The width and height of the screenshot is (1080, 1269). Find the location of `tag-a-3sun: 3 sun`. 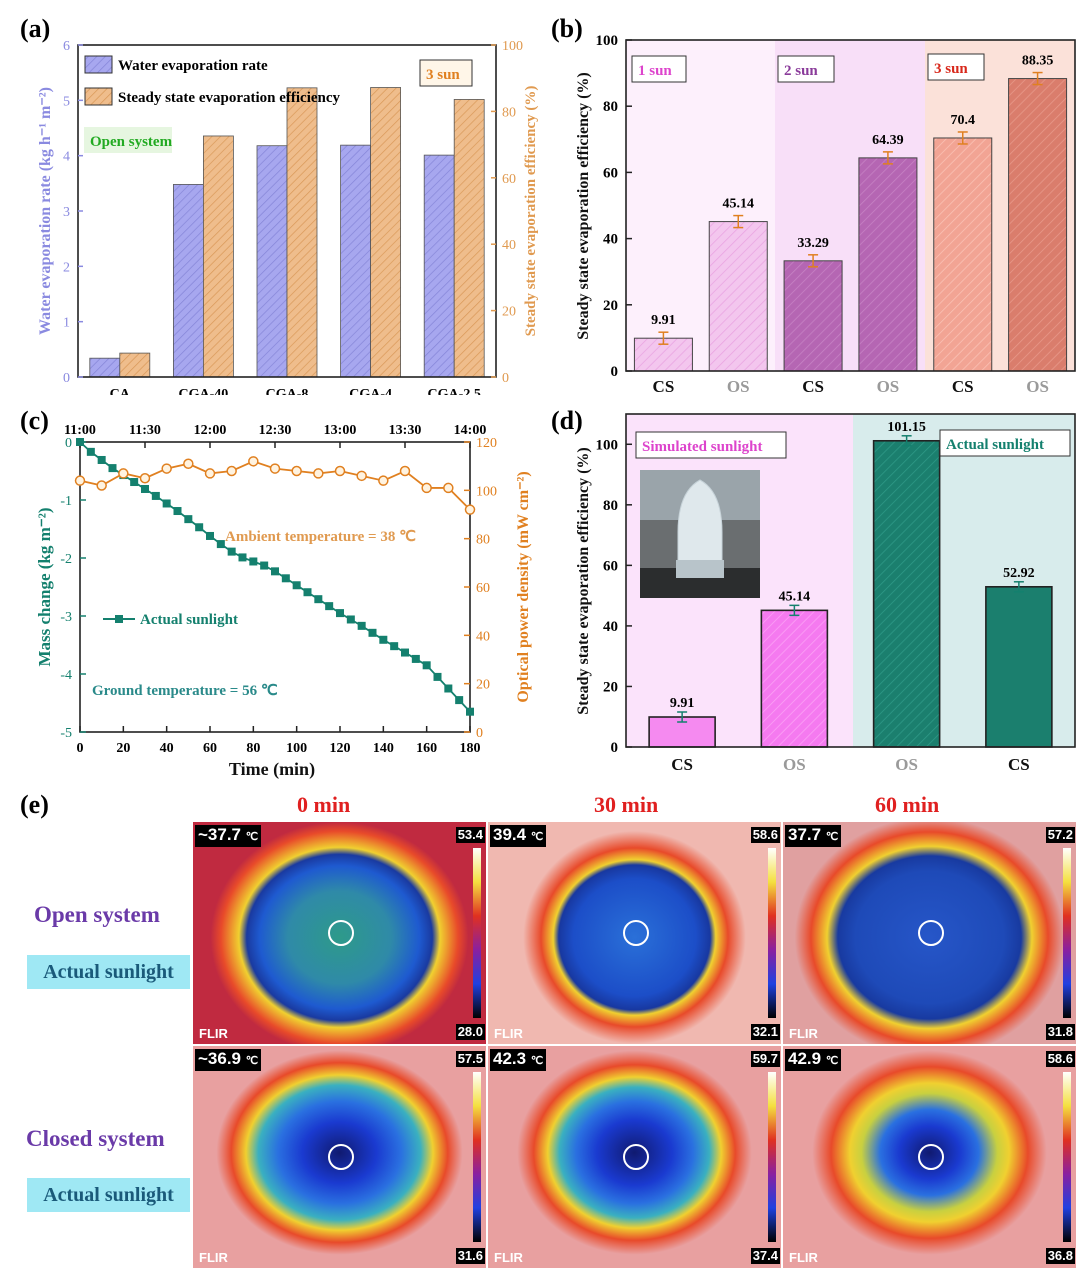

tag-a-3sun: 3 sun is located at coordinates (443, 75).